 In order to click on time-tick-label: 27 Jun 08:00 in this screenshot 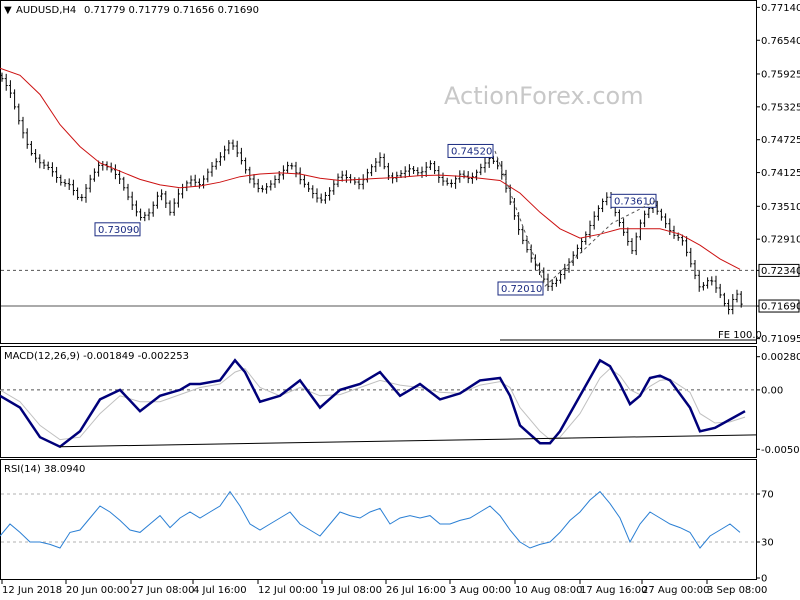, I will do `click(163, 590)`.